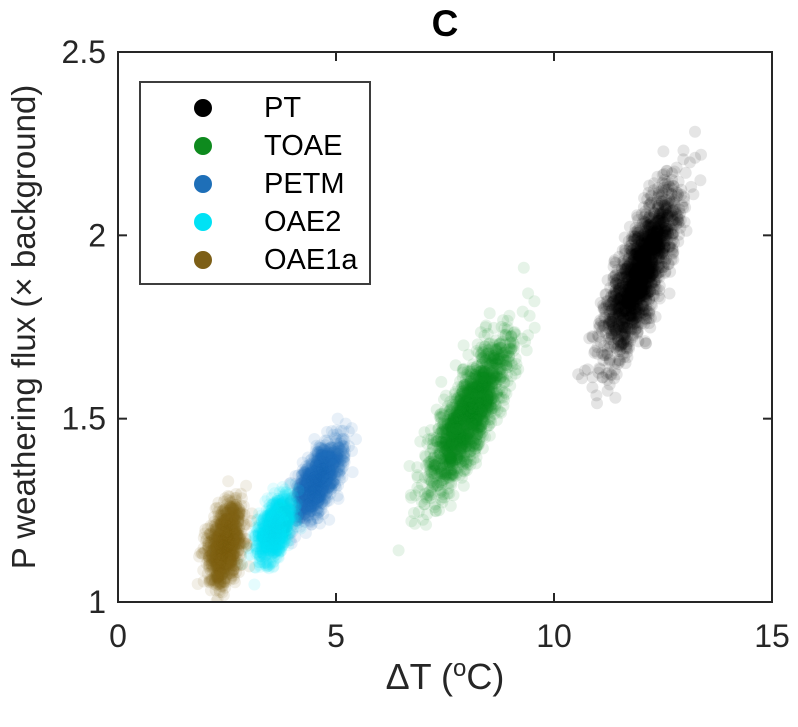  Describe the element at coordinates (255, 260) in the screenshot. I see `legend-item-OAE1a: OAE1a` at that location.